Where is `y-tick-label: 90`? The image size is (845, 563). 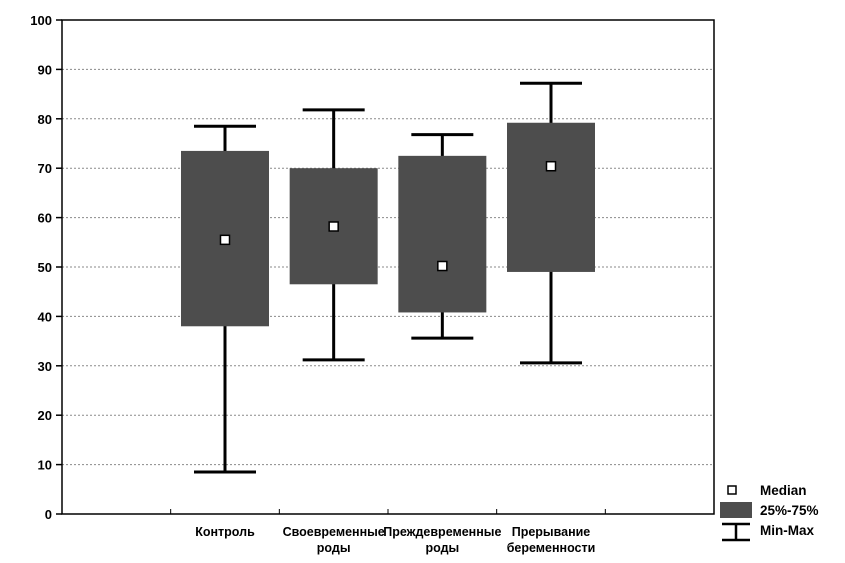
y-tick-label: 90 is located at coordinates (45, 69).